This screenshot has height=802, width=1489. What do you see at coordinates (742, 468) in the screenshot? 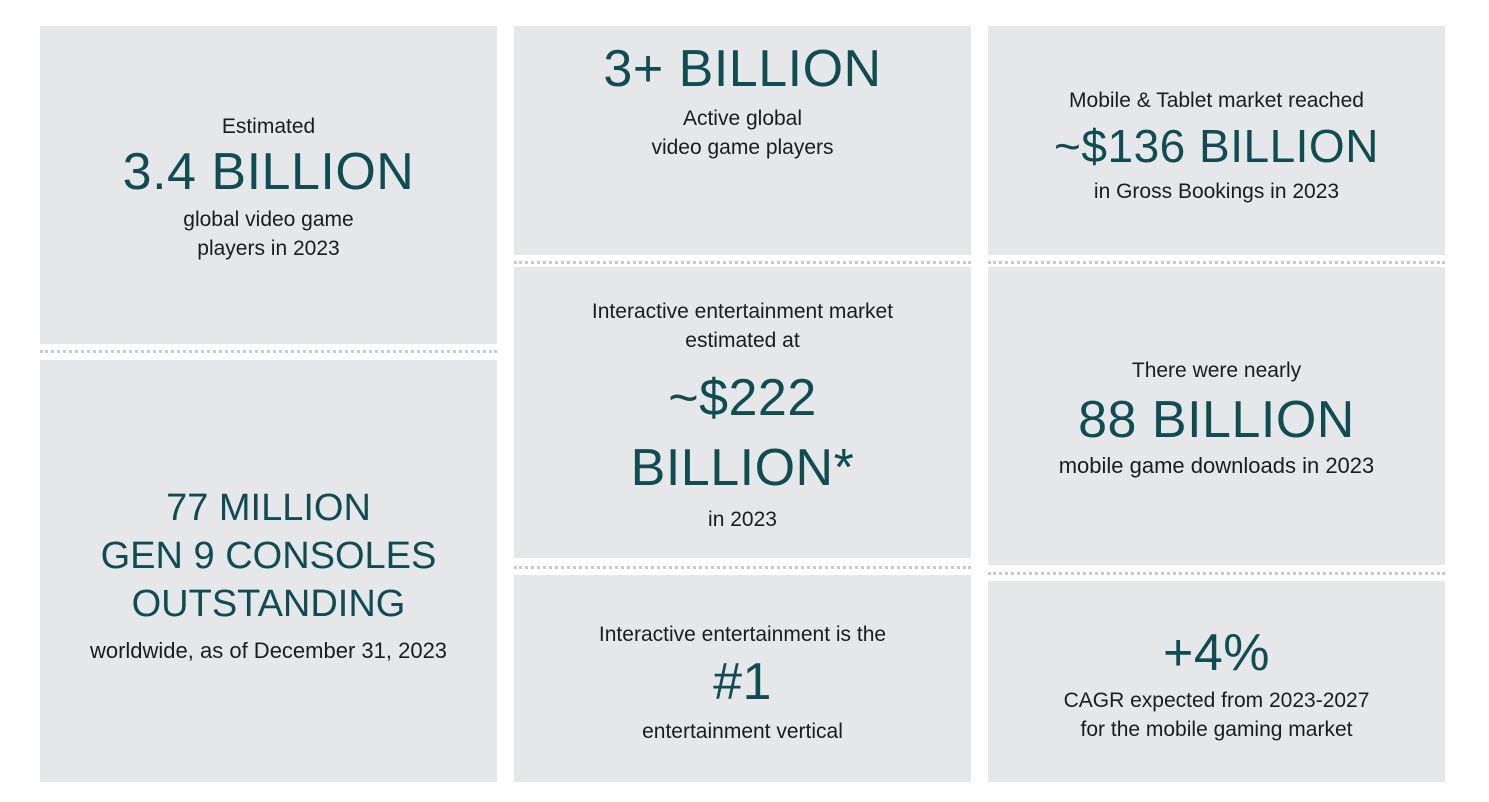
I see `card-headline-figure: BILLION*` at bounding box center [742, 468].